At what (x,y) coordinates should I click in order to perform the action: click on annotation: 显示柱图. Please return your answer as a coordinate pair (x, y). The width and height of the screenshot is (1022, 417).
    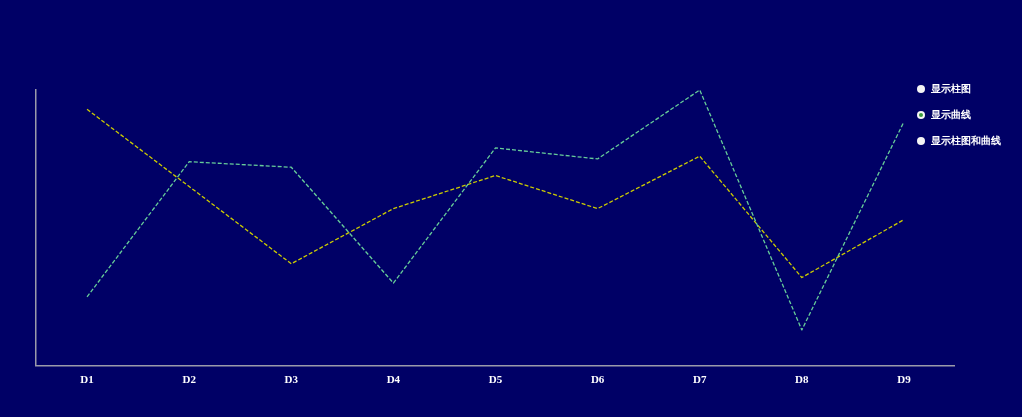
    Looking at the image, I should click on (951, 89).